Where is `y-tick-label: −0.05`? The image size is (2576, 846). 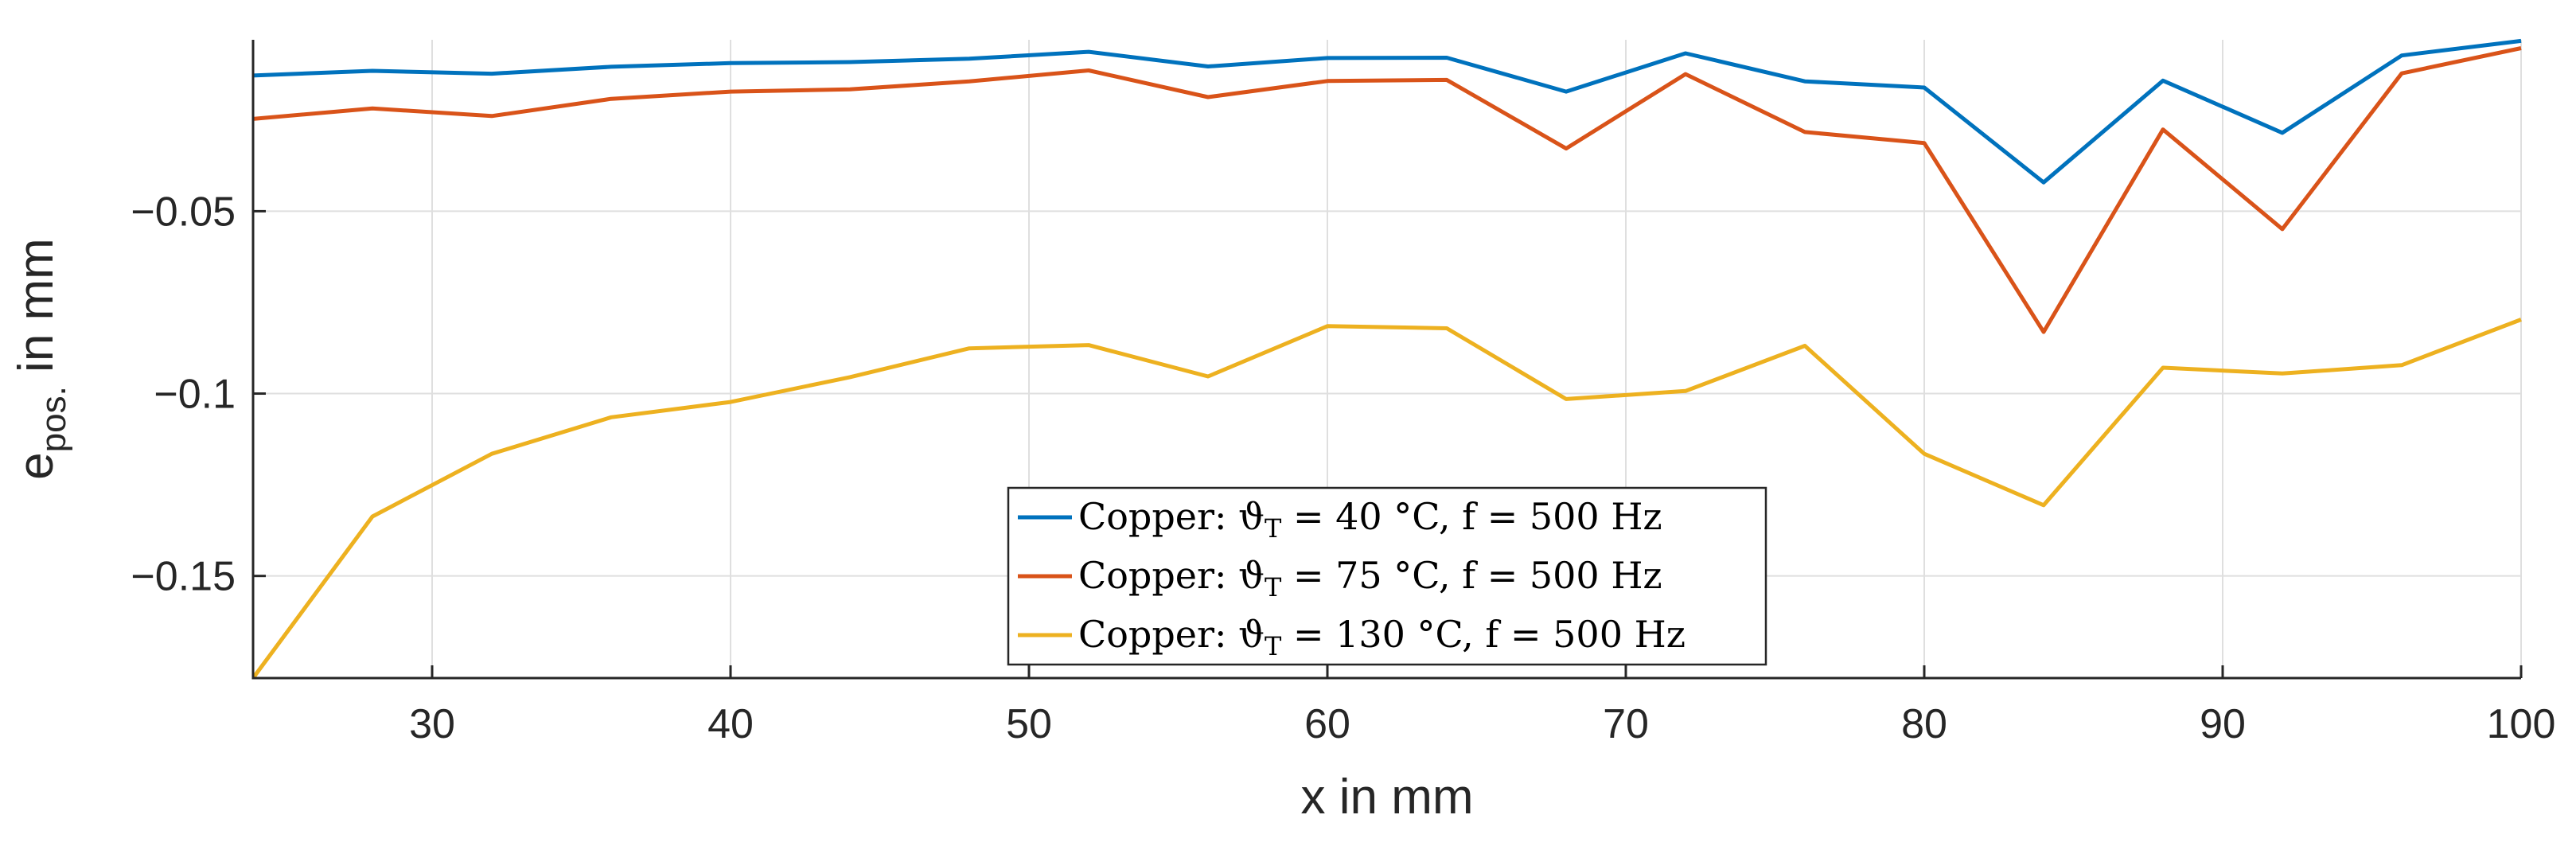
y-tick-label: −0.05 is located at coordinates (183, 212).